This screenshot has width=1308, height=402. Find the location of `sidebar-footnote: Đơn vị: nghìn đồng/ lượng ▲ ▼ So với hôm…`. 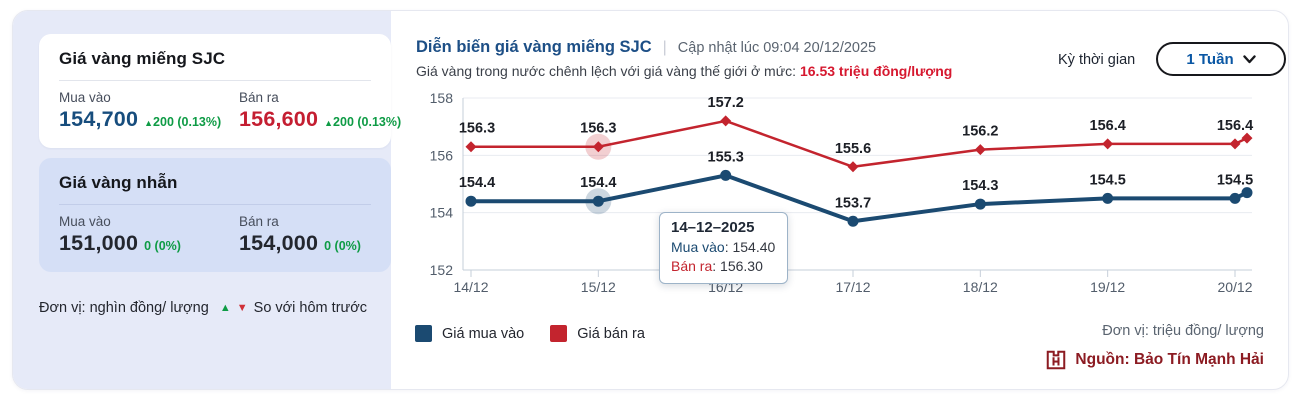

sidebar-footnote: Đơn vị: nghìn đồng/ lượng ▲ ▼ So với hôm… is located at coordinates (203, 308).